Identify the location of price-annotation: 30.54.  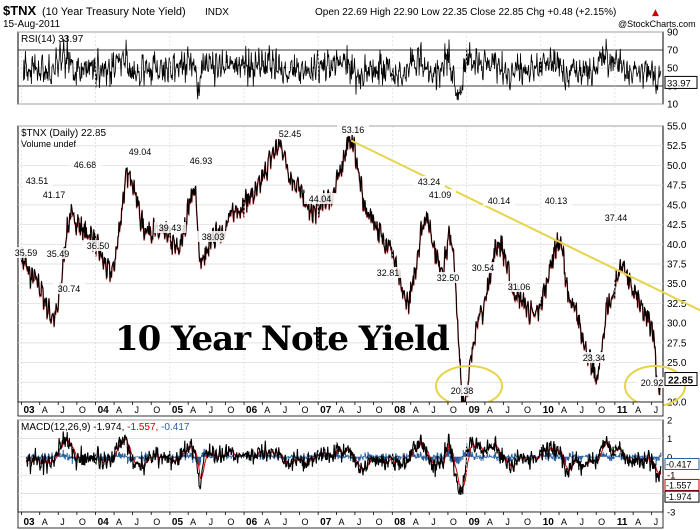
(483, 268).